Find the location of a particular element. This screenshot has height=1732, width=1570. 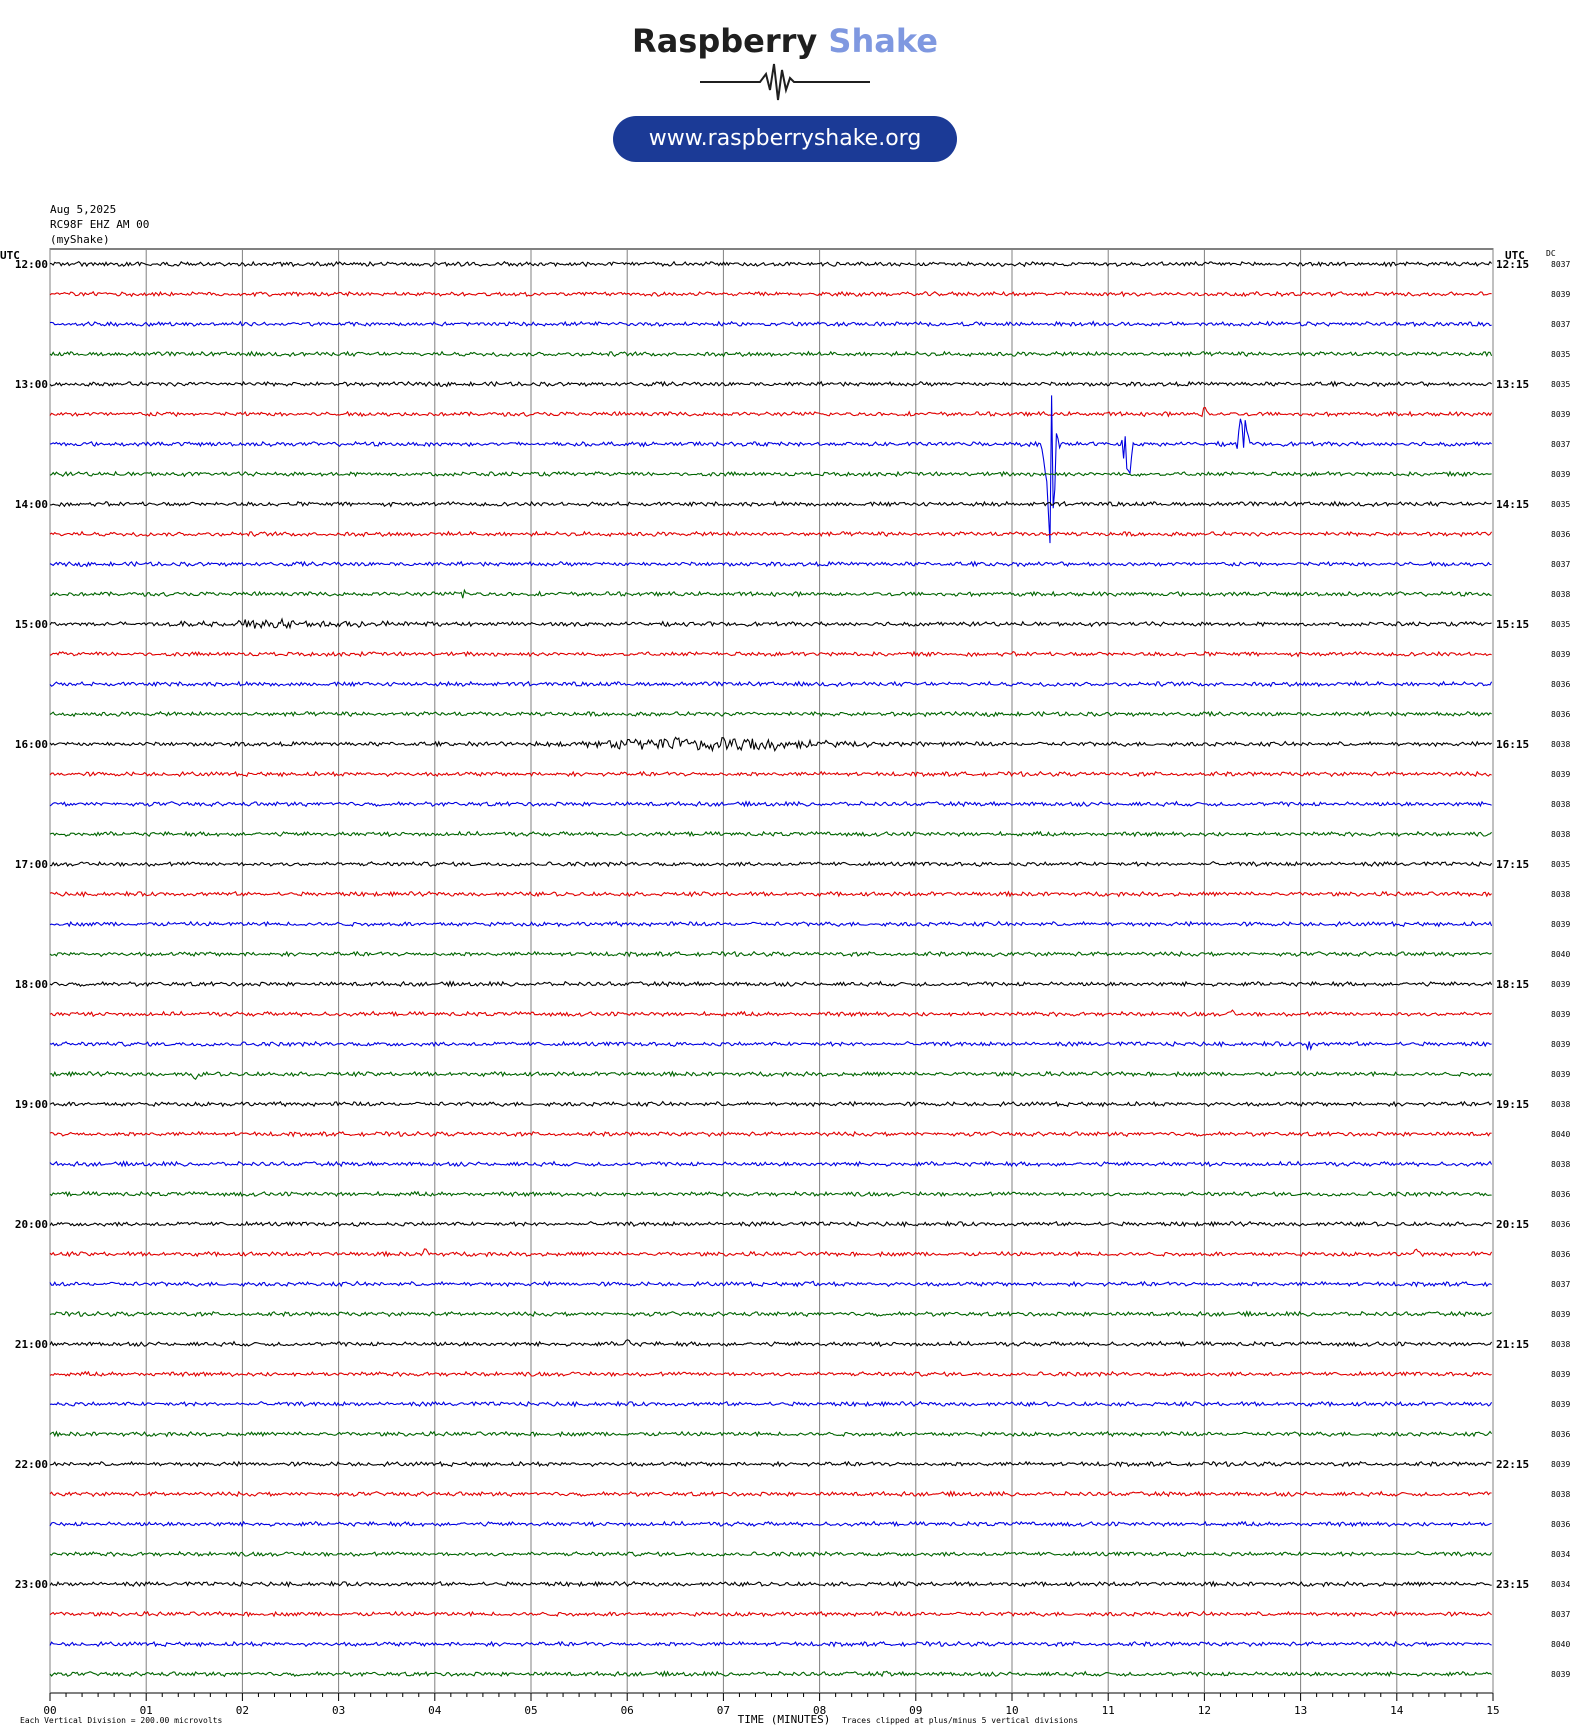

right-hour-label: 18:15 is located at coordinates (1512, 984).